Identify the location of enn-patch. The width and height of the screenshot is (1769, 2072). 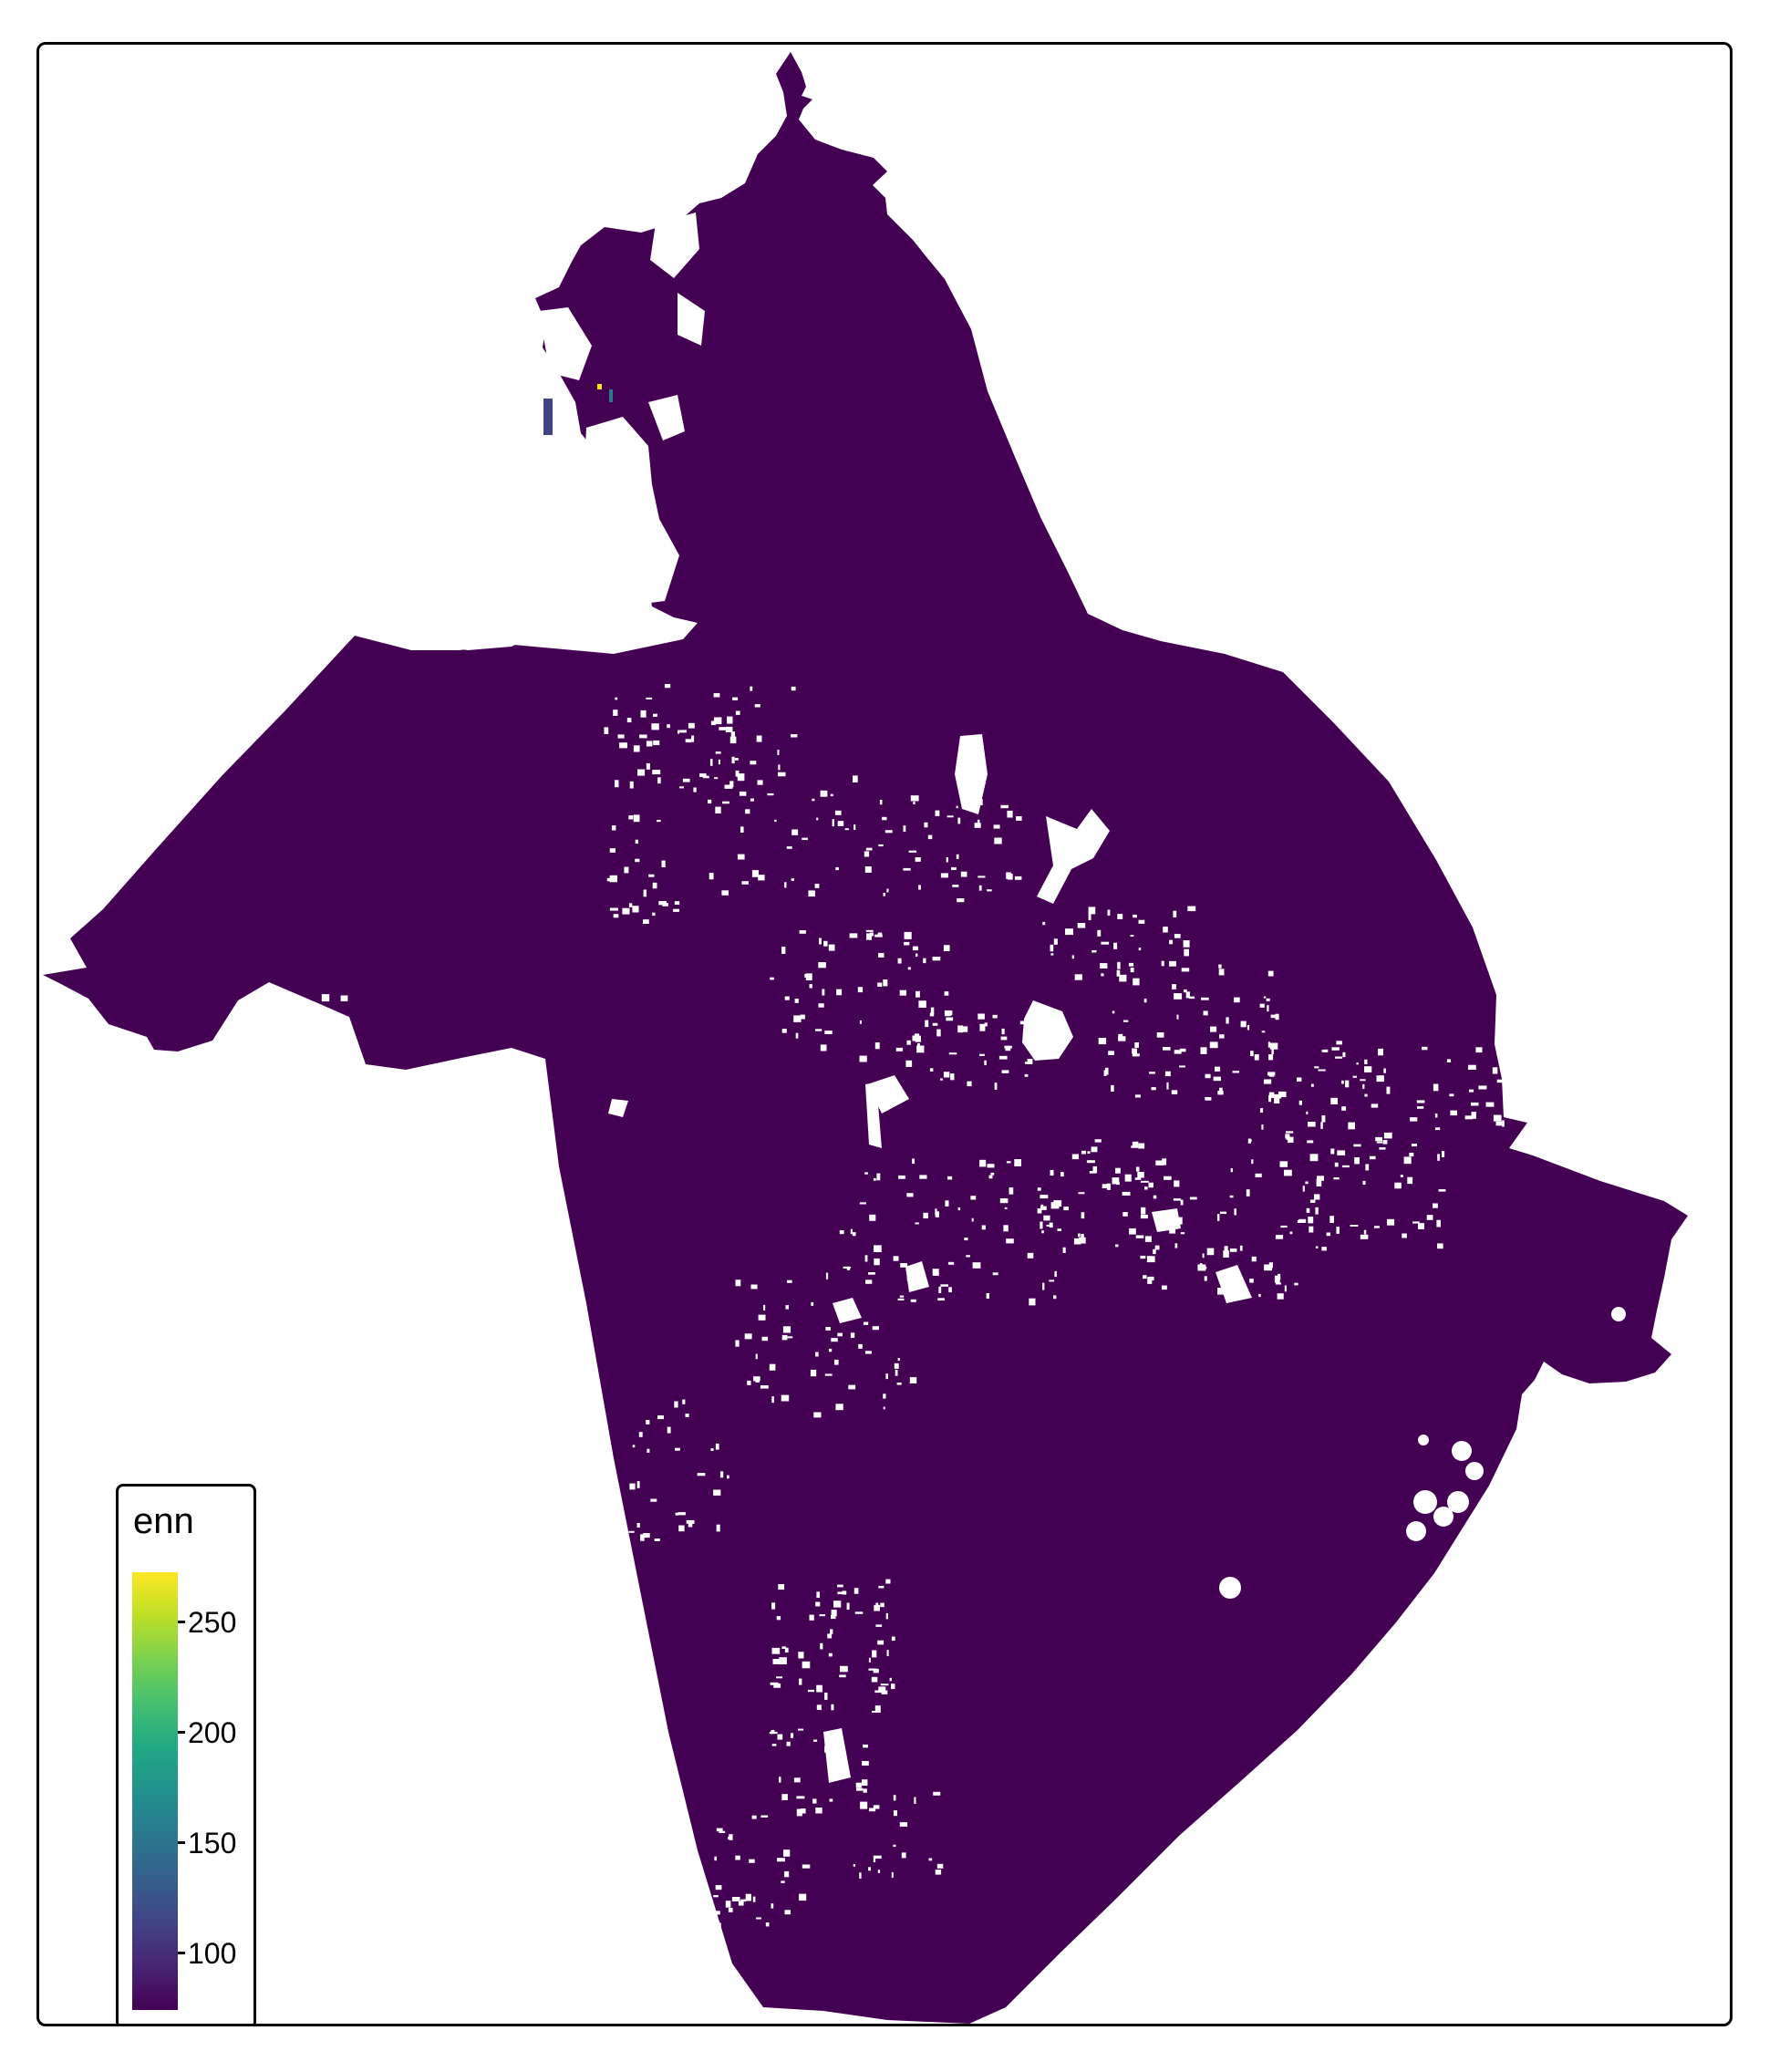
(611, 395).